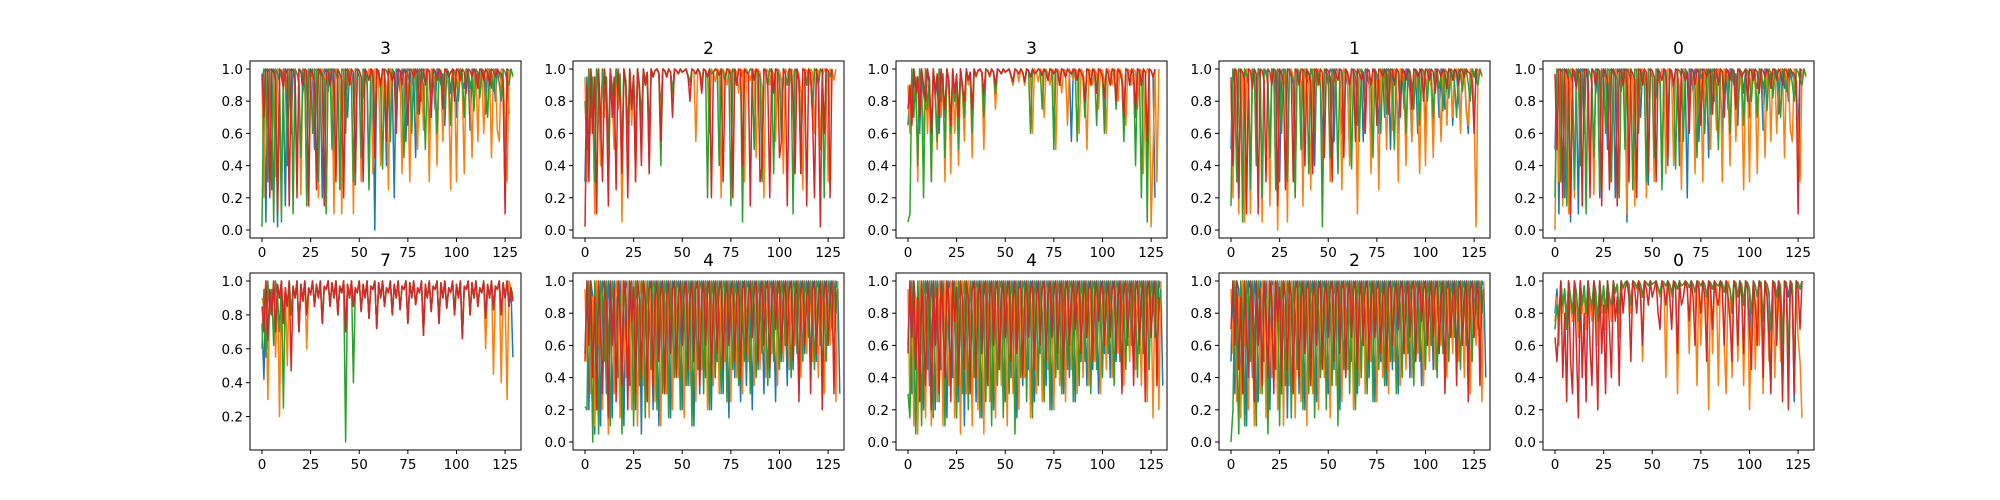 The image size is (2000, 500). I want to click on subplot-title: 0, so click(1678, 49).